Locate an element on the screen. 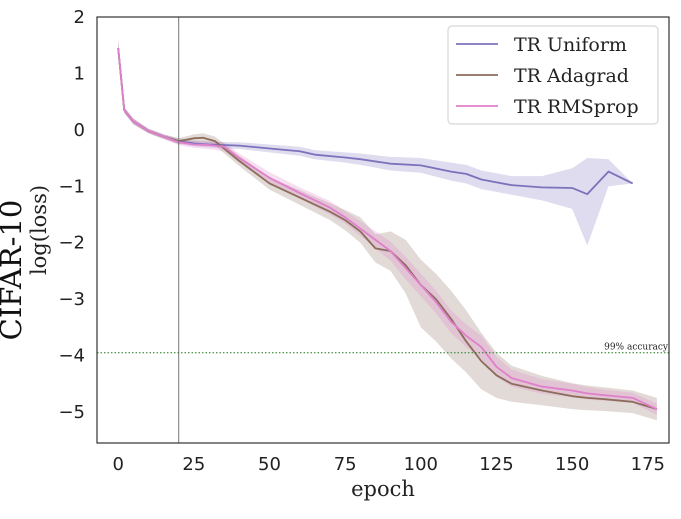 Image resolution: width=681 pixels, height=519 pixels. x-tick-label: 125 is located at coordinates (496, 464).